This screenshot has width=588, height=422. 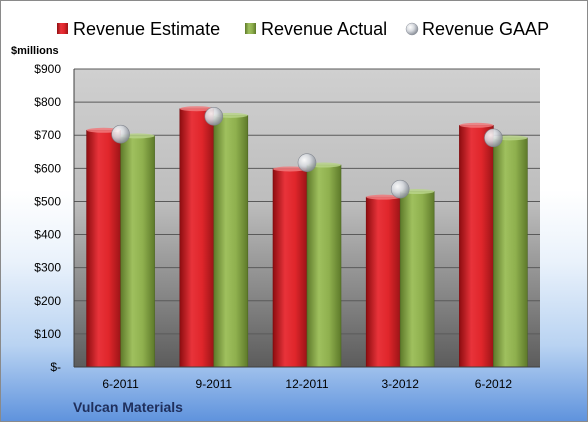 I want to click on y-axis: $- $100 $200 $300 $400 $500 $600 $700 $800 $900, so click(x=54, y=218).